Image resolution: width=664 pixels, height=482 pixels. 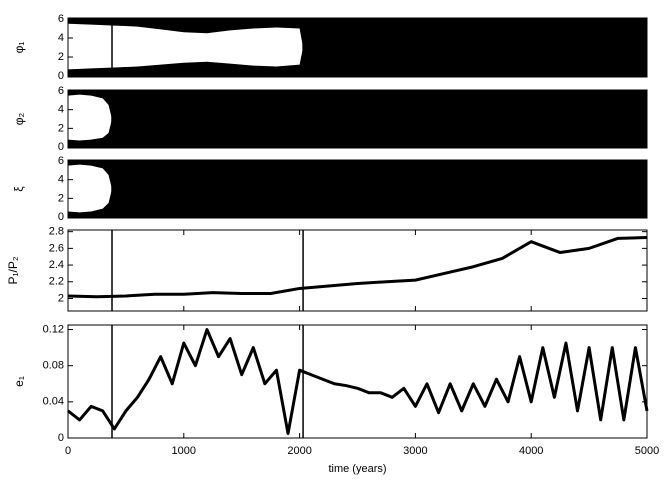 What do you see at coordinates (299, 451) in the screenshot?
I see `x-tick-label: 2000` at bounding box center [299, 451].